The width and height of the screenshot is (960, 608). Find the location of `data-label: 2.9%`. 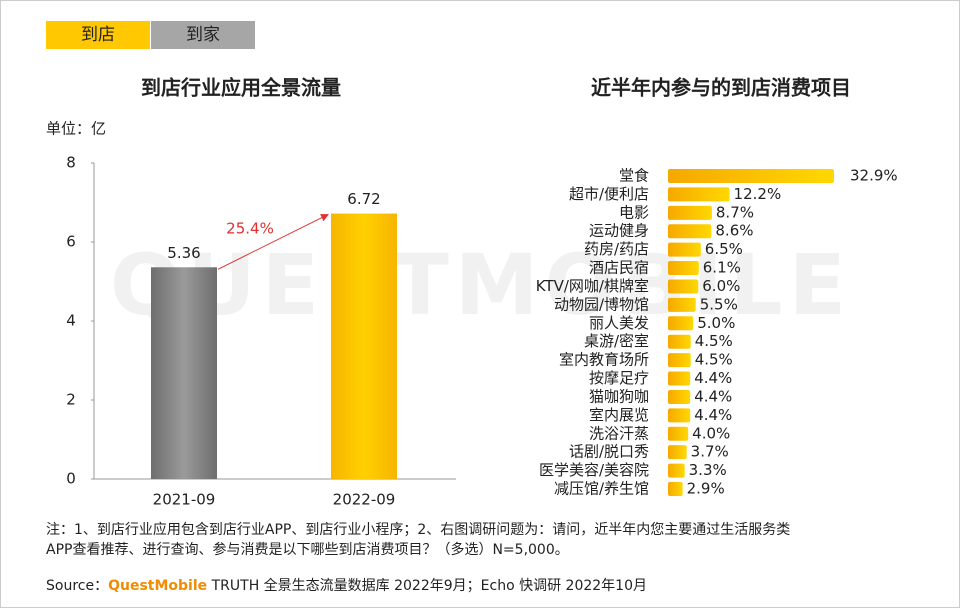

data-label: 2.9% is located at coordinates (706, 489).